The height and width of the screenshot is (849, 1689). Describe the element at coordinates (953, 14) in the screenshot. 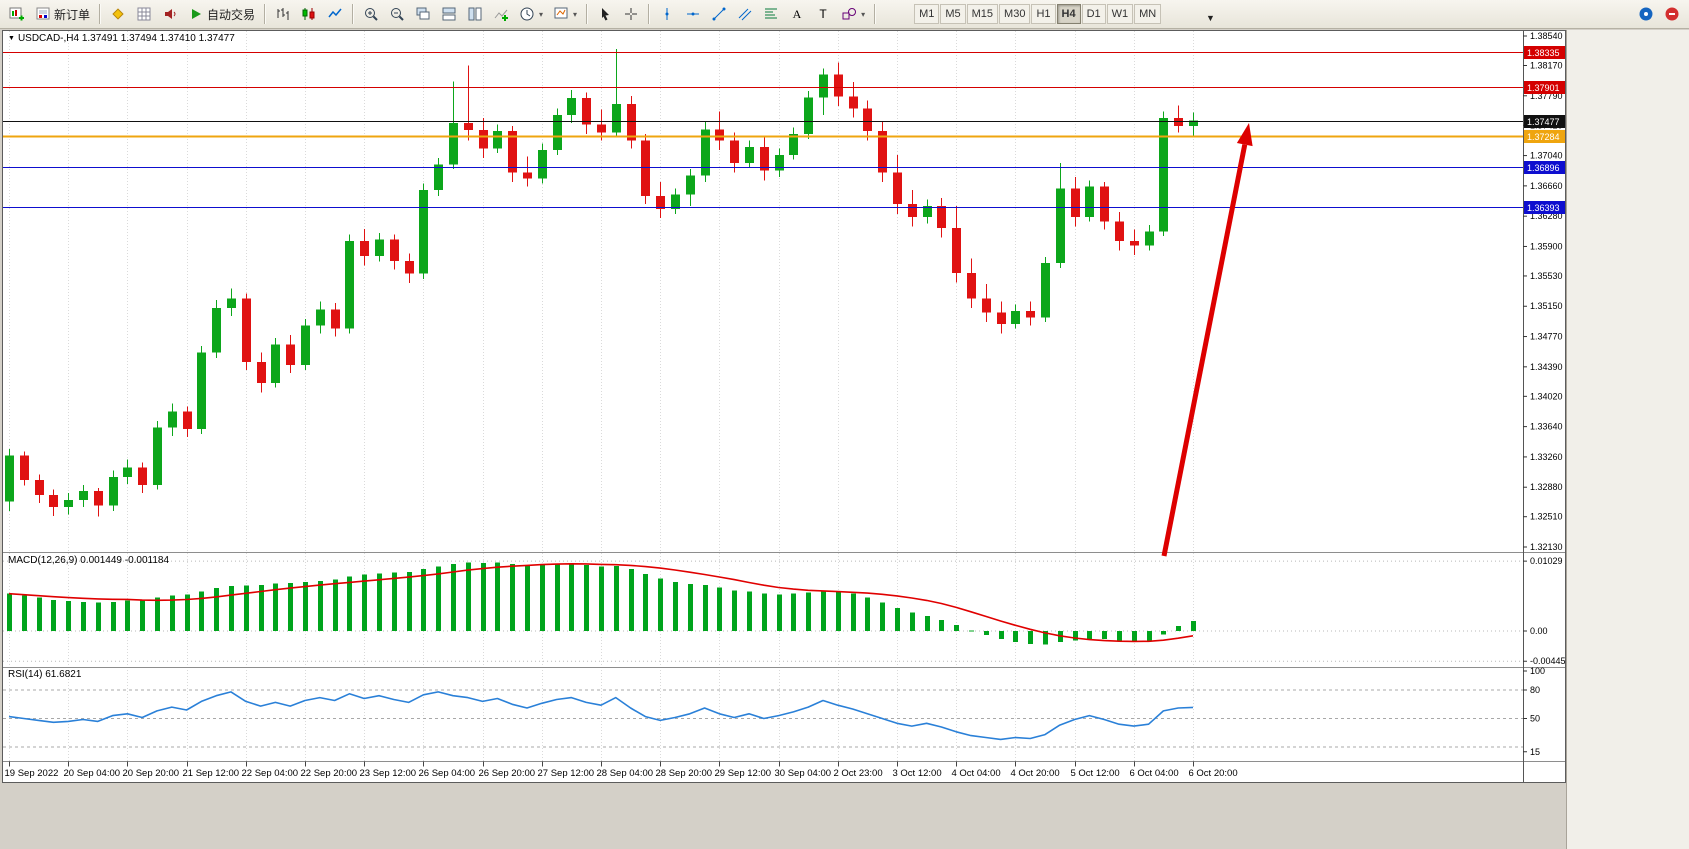

I see `timeframe-m5-button: M5` at that location.